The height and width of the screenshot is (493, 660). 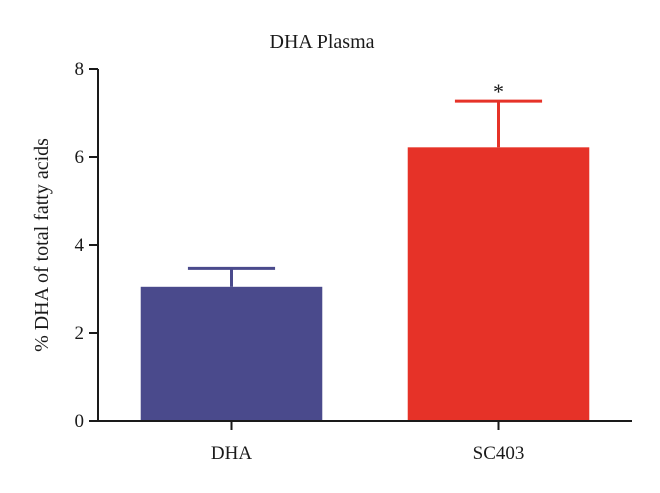 I want to click on y-tick-label: 8, so click(x=80, y=69).